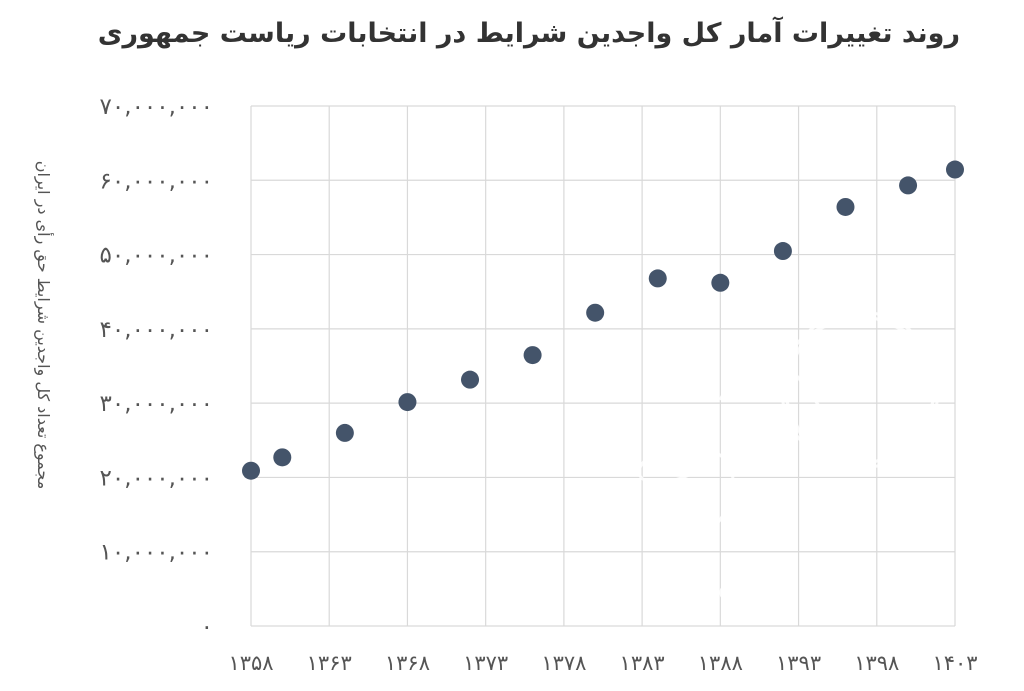  What do you see at coordinates (788, 427) in the screenshot?
I see `watermark-logo-icon` at bounding box center [788, 427].